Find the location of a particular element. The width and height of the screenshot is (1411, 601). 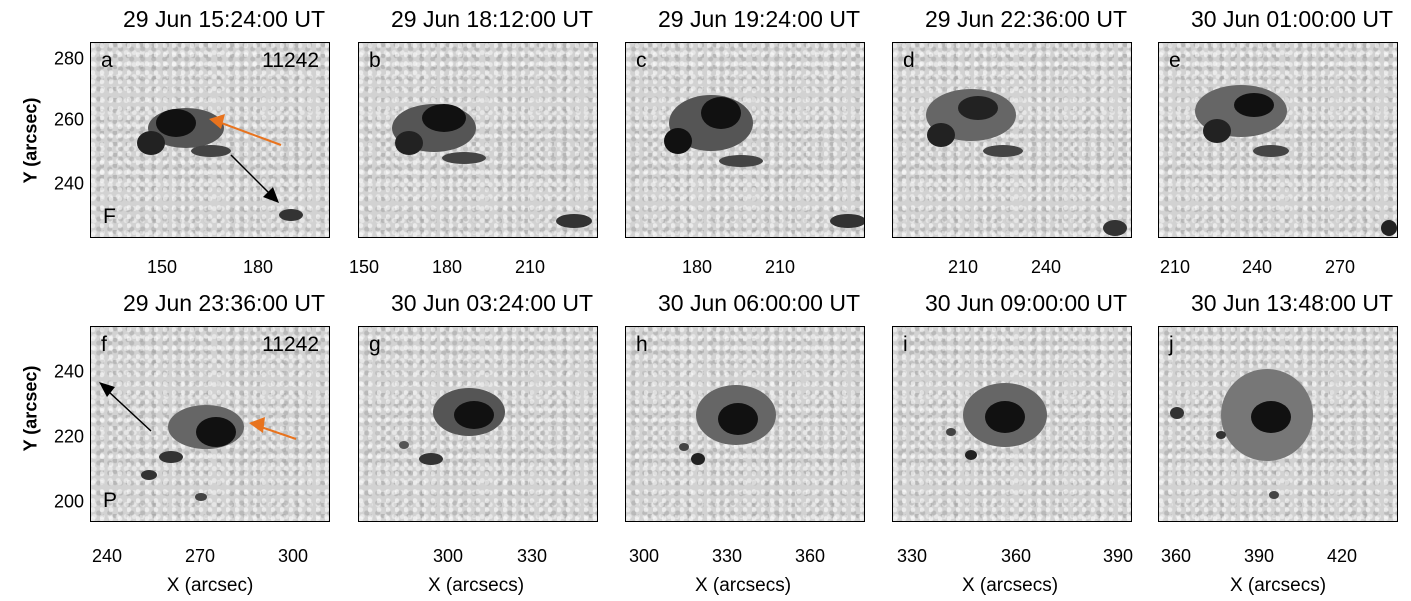

panel-title: 29 Jun 18:12:00 UT is located at coordinates (492, 19).